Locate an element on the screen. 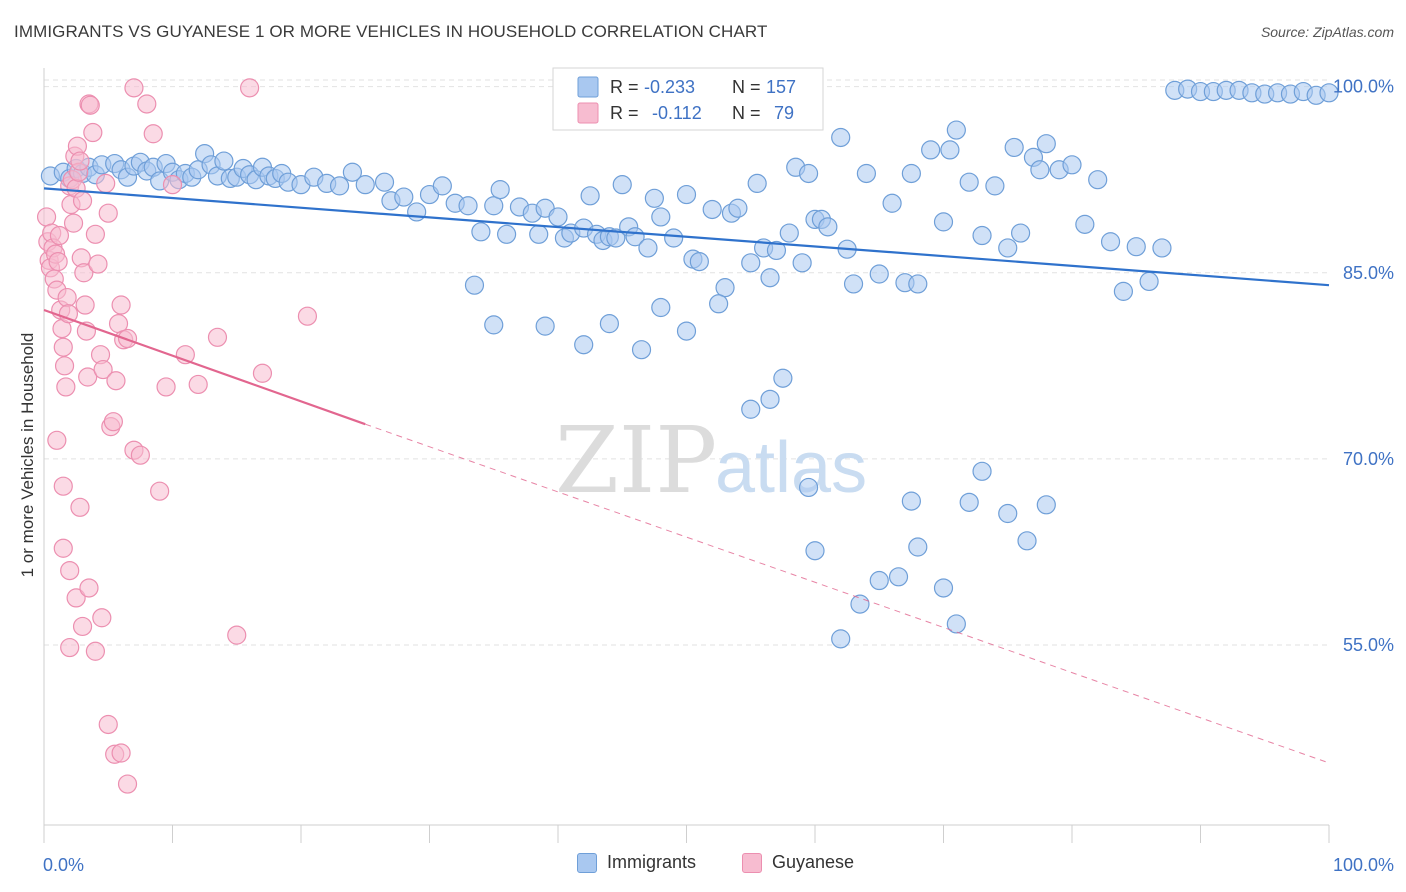 The width and height of the screenshot is (1406, 892). legend-swatch-guyanese is located at coordinates (588, 113).